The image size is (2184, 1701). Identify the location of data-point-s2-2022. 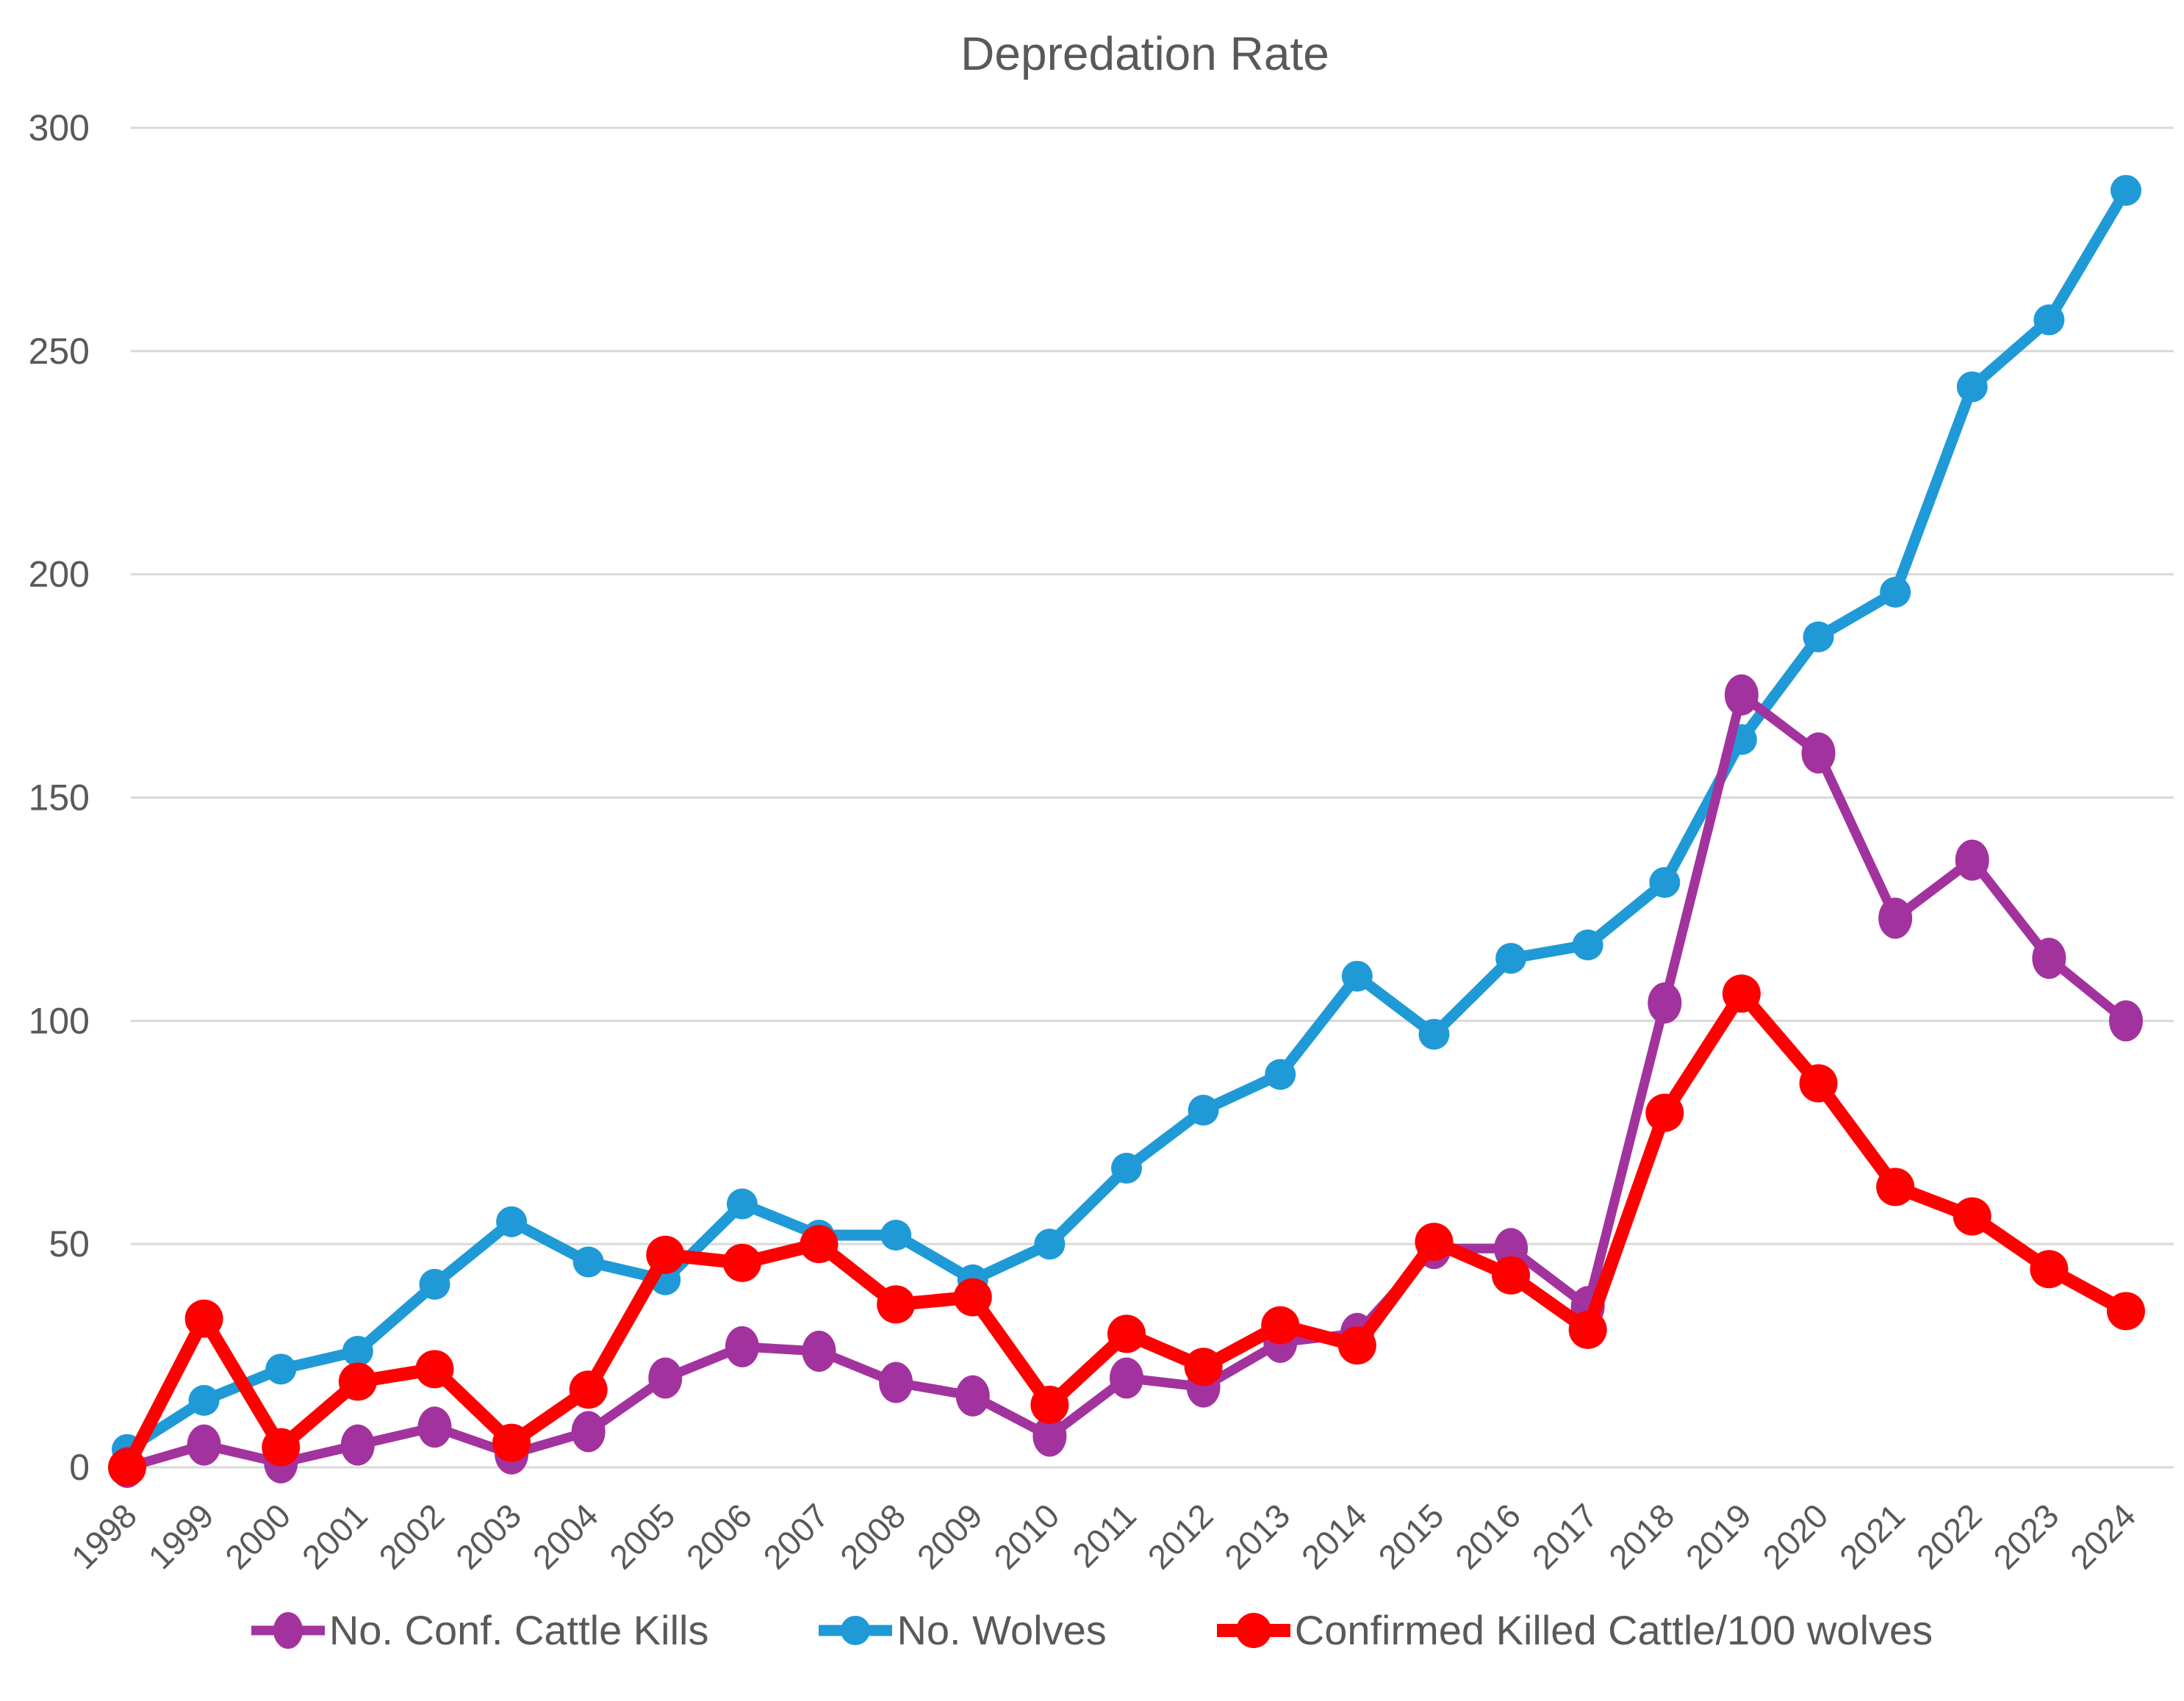
(1972, 1216).